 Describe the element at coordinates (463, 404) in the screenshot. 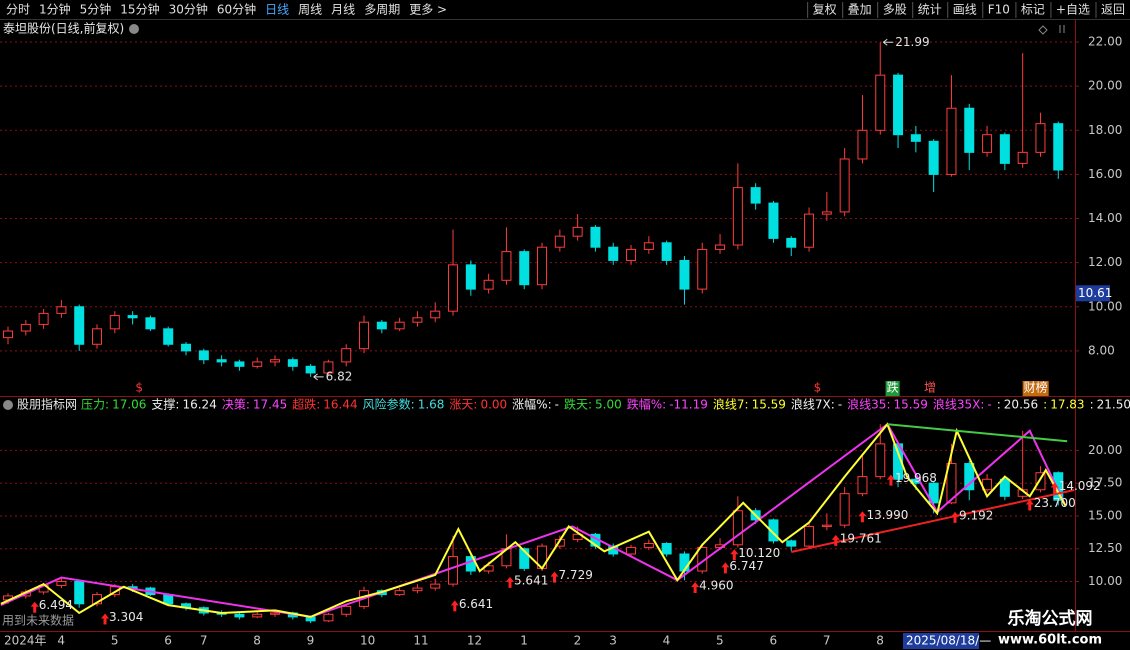

I see `legend-label: 涨天:` at that location.